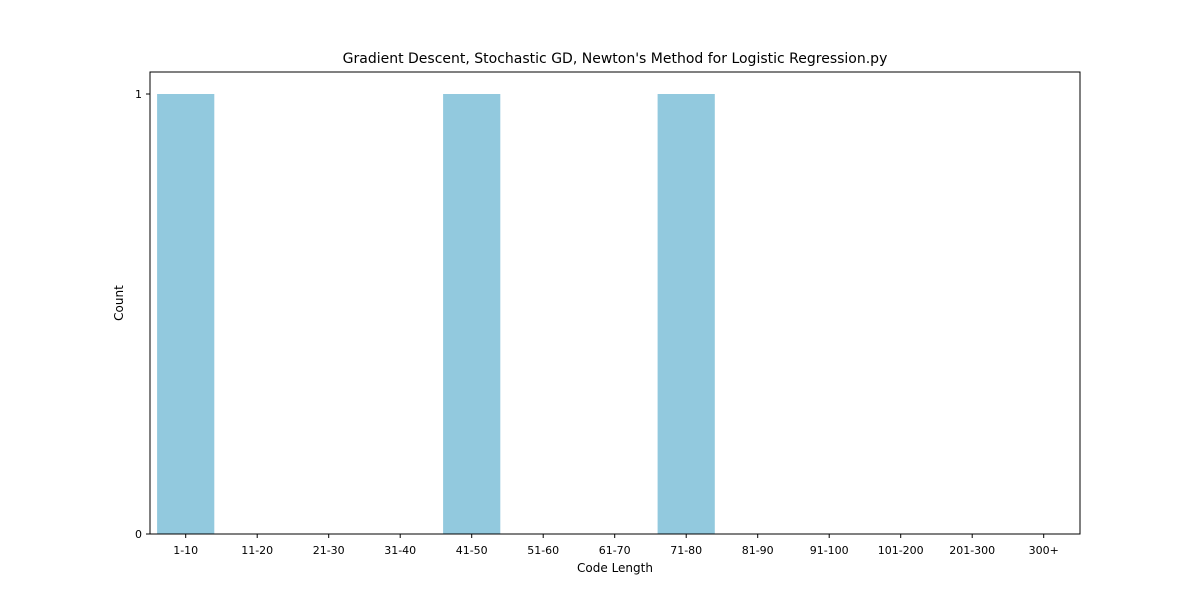 The width and height of the screenshot is (1200, 600). What do you see at coordinates (901, 550) in the screenshot?
I see `x-tick-label: 101-200` at bounding box center [901, 550].